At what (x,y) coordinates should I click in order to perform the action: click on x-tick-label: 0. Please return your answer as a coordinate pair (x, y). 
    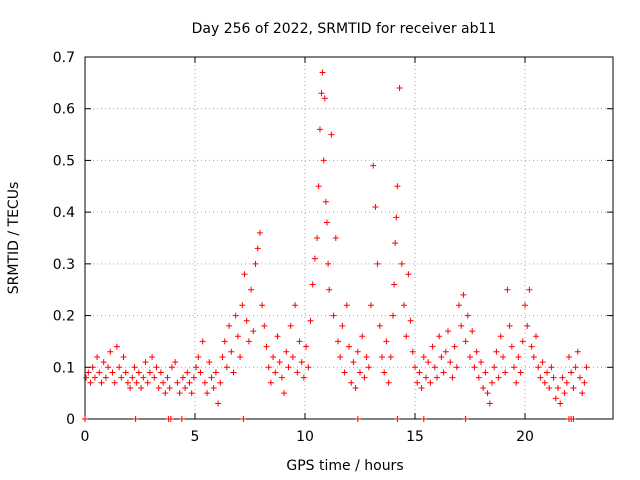
    Looking at the image, I should click on (85, 437).